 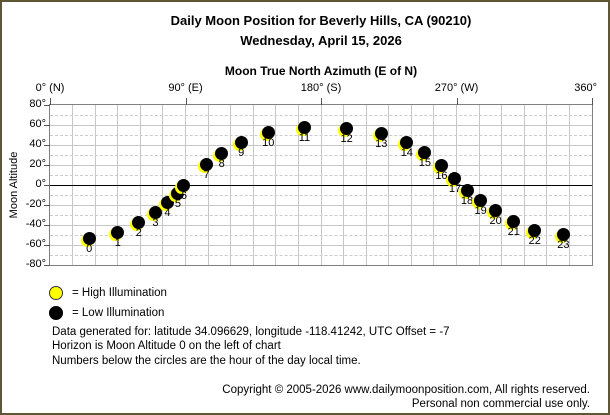 I want to click on moon-point-hour-label: 1, so click(x=117, y=243).